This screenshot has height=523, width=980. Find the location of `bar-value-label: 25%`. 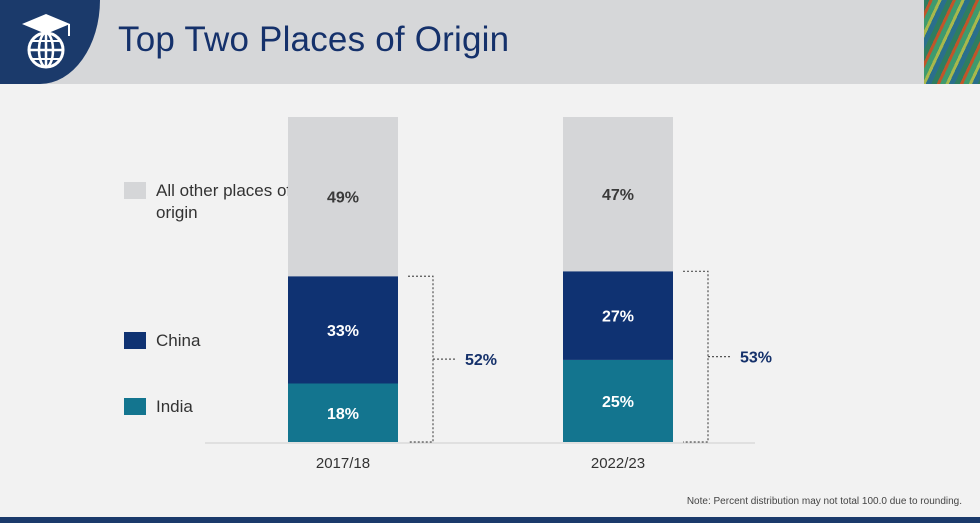

bar-value-label: 25% is located at coordinates (618, 402).